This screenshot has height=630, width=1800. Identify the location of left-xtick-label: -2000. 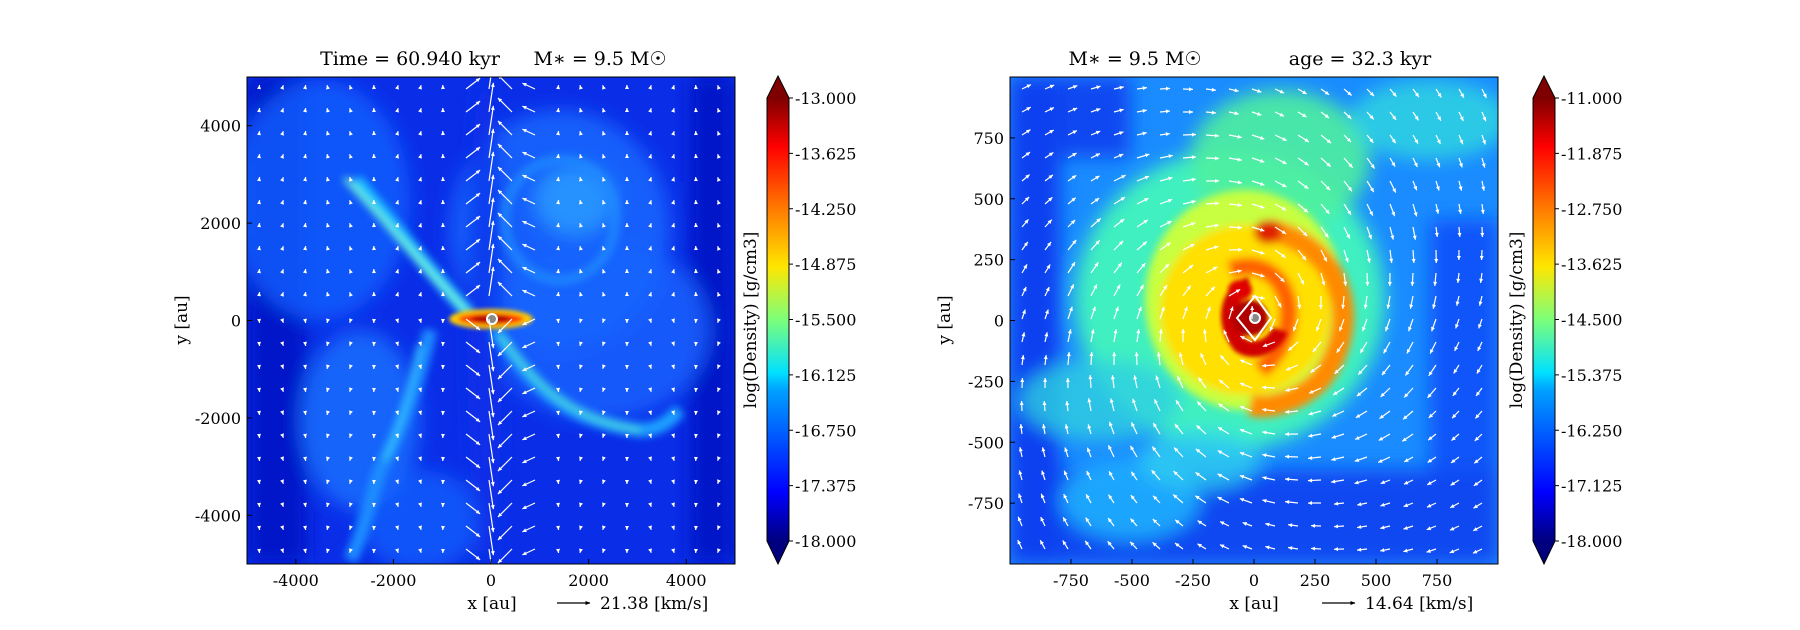
(393, 580).